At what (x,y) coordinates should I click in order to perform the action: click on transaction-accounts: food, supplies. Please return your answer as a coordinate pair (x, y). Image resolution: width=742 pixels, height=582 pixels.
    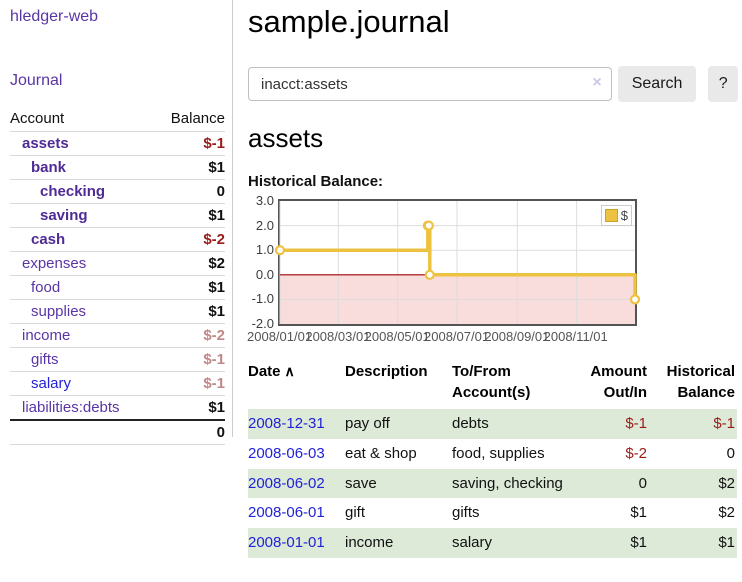
    Looking at the image, I should click on (498, 453).